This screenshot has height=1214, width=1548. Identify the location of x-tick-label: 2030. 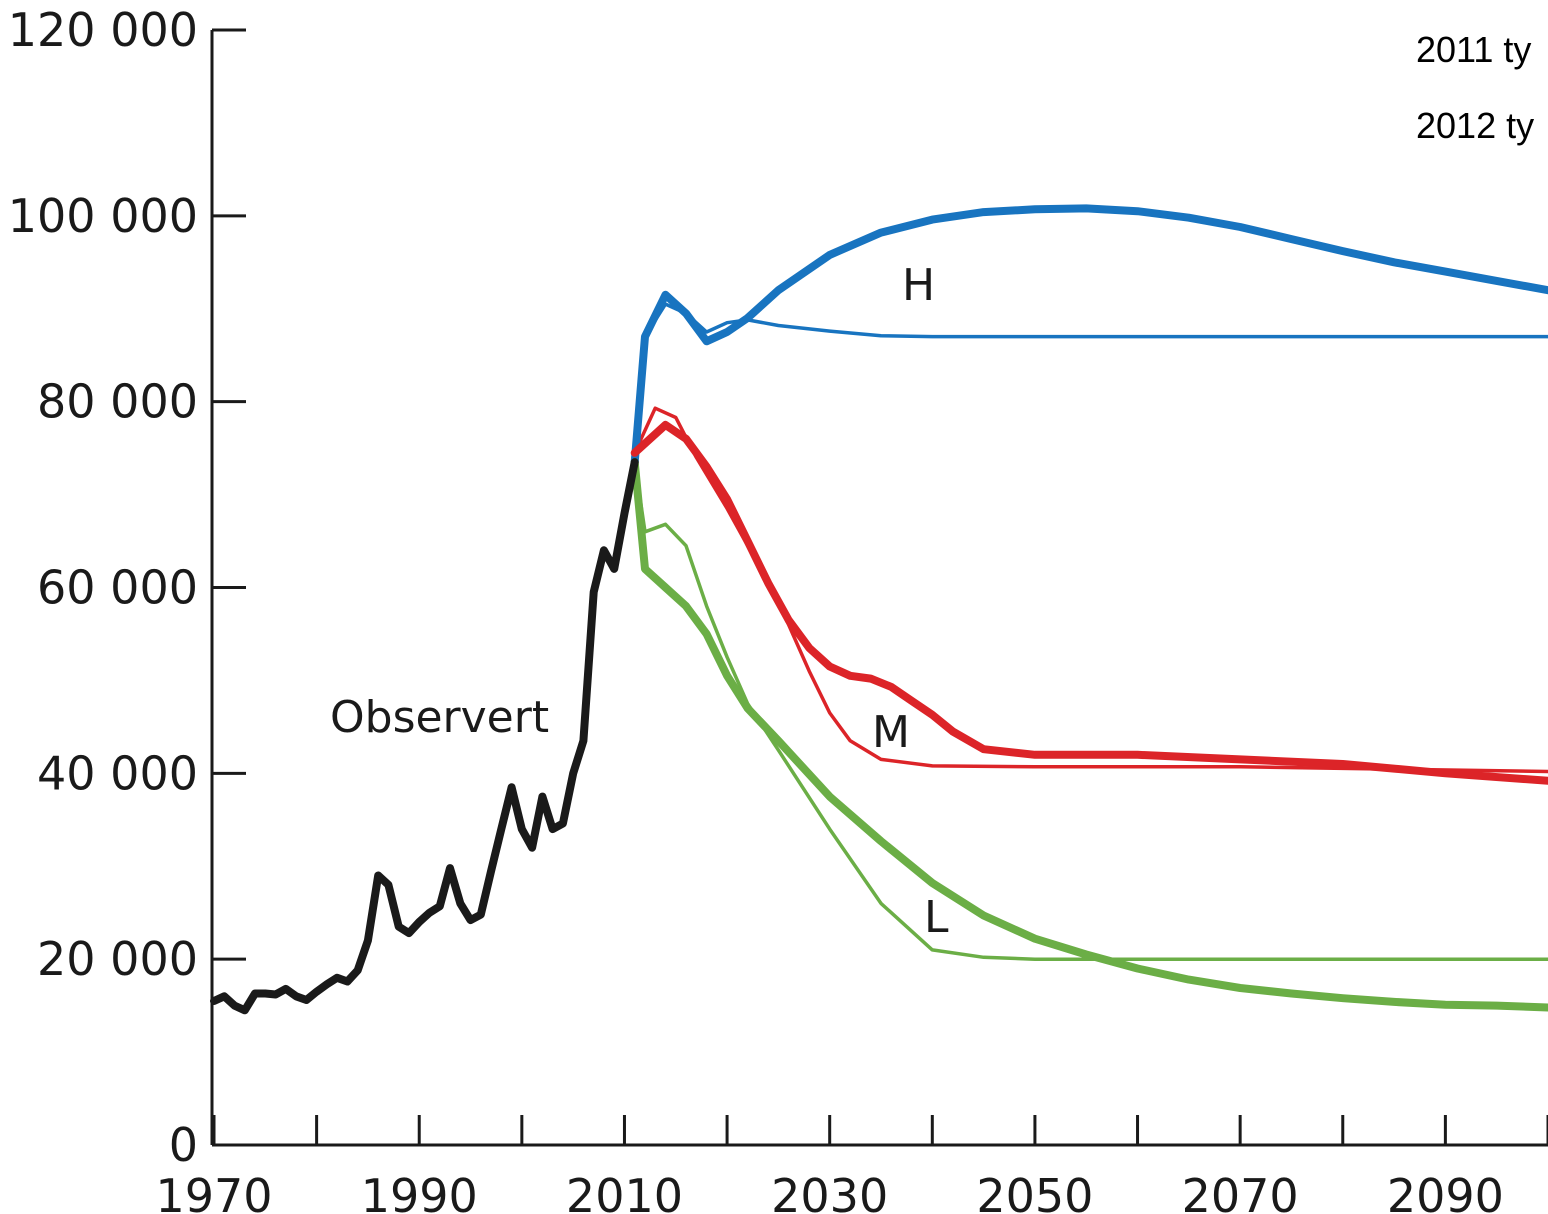
(829, 1191).